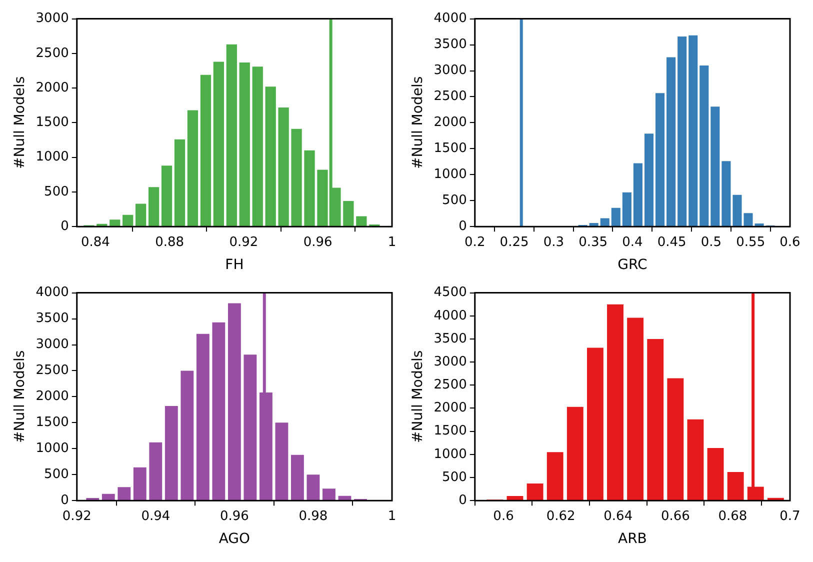 The width and height of the screenshot is (813, 562). Describe the element at coordinates (671, 242) in the screenshot. I see `x-tick-label: 0.45` at that location.